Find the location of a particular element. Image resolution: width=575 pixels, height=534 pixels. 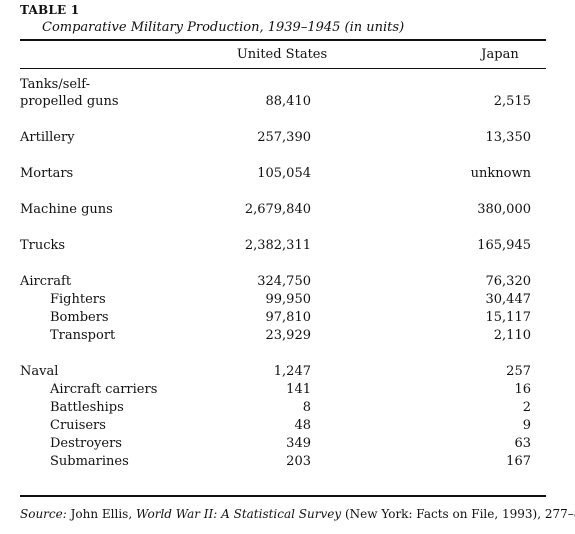

japan-value: 13,350 is located at coordinates (508, 137).